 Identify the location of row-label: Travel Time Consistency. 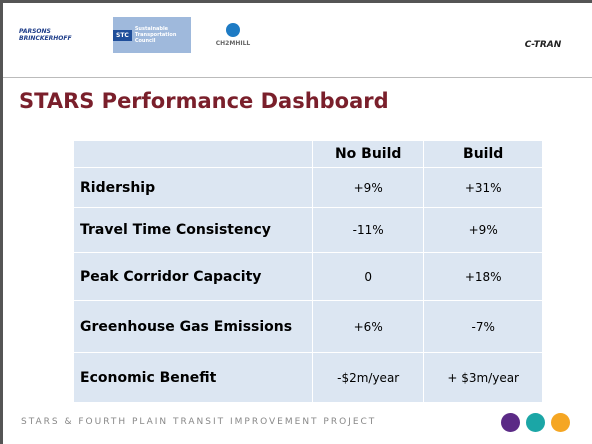
(193, 230).